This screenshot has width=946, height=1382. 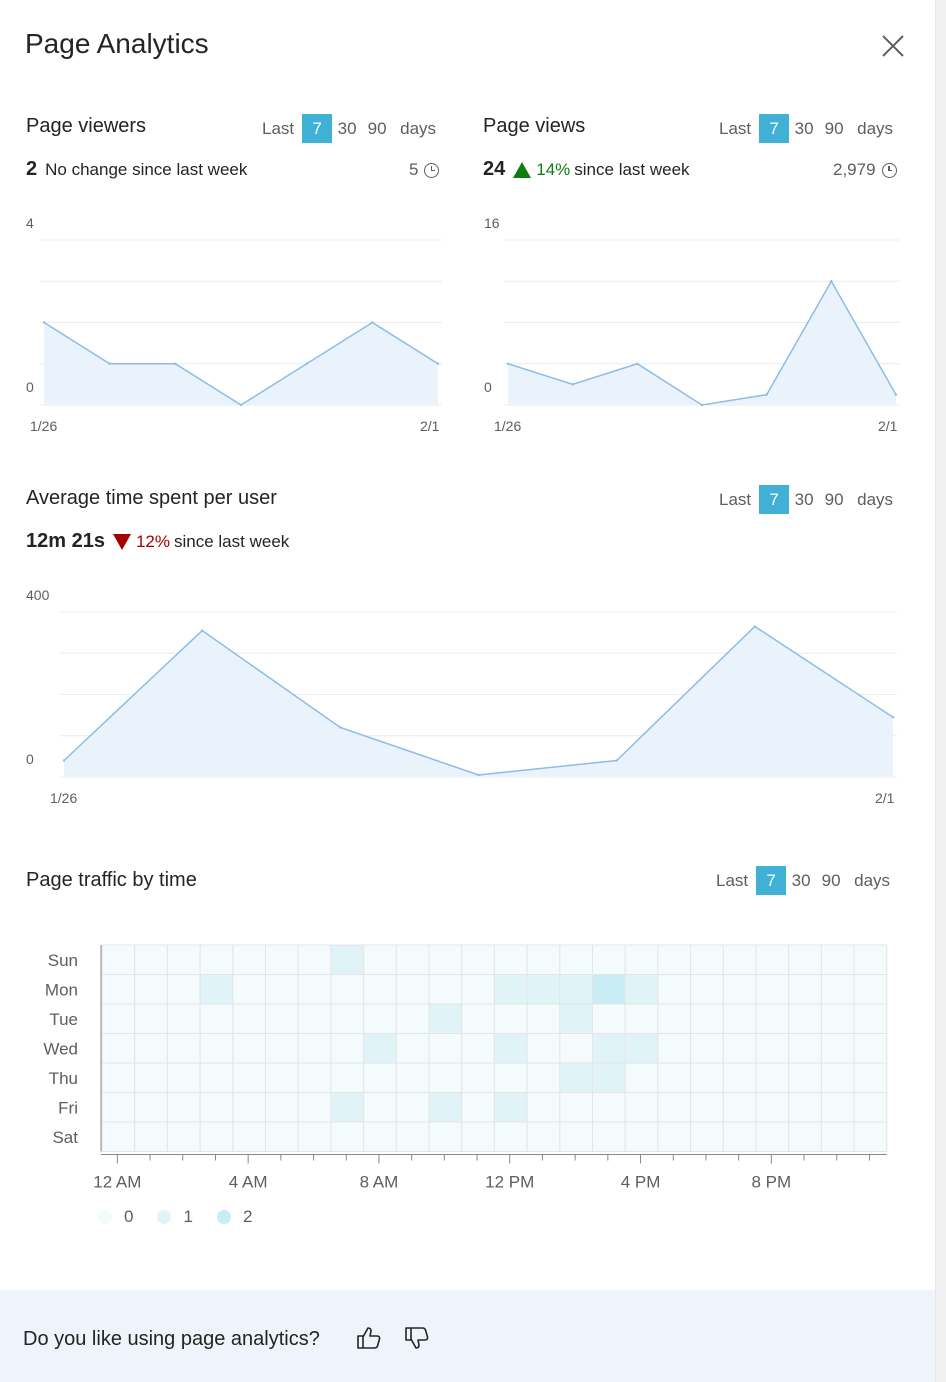 I want to click on row-label: Fri, so click(x=68, y=1107).